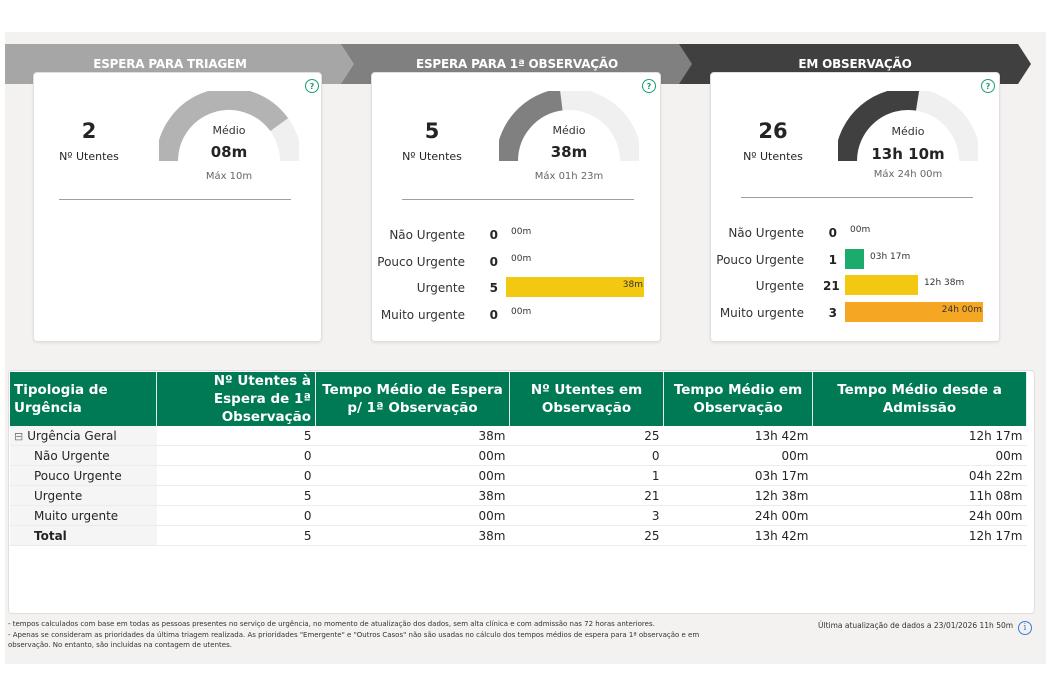  Describe the element at coordinates (72, 435) in the screenshot. I see `row-label: Urgência Geral` at that location.